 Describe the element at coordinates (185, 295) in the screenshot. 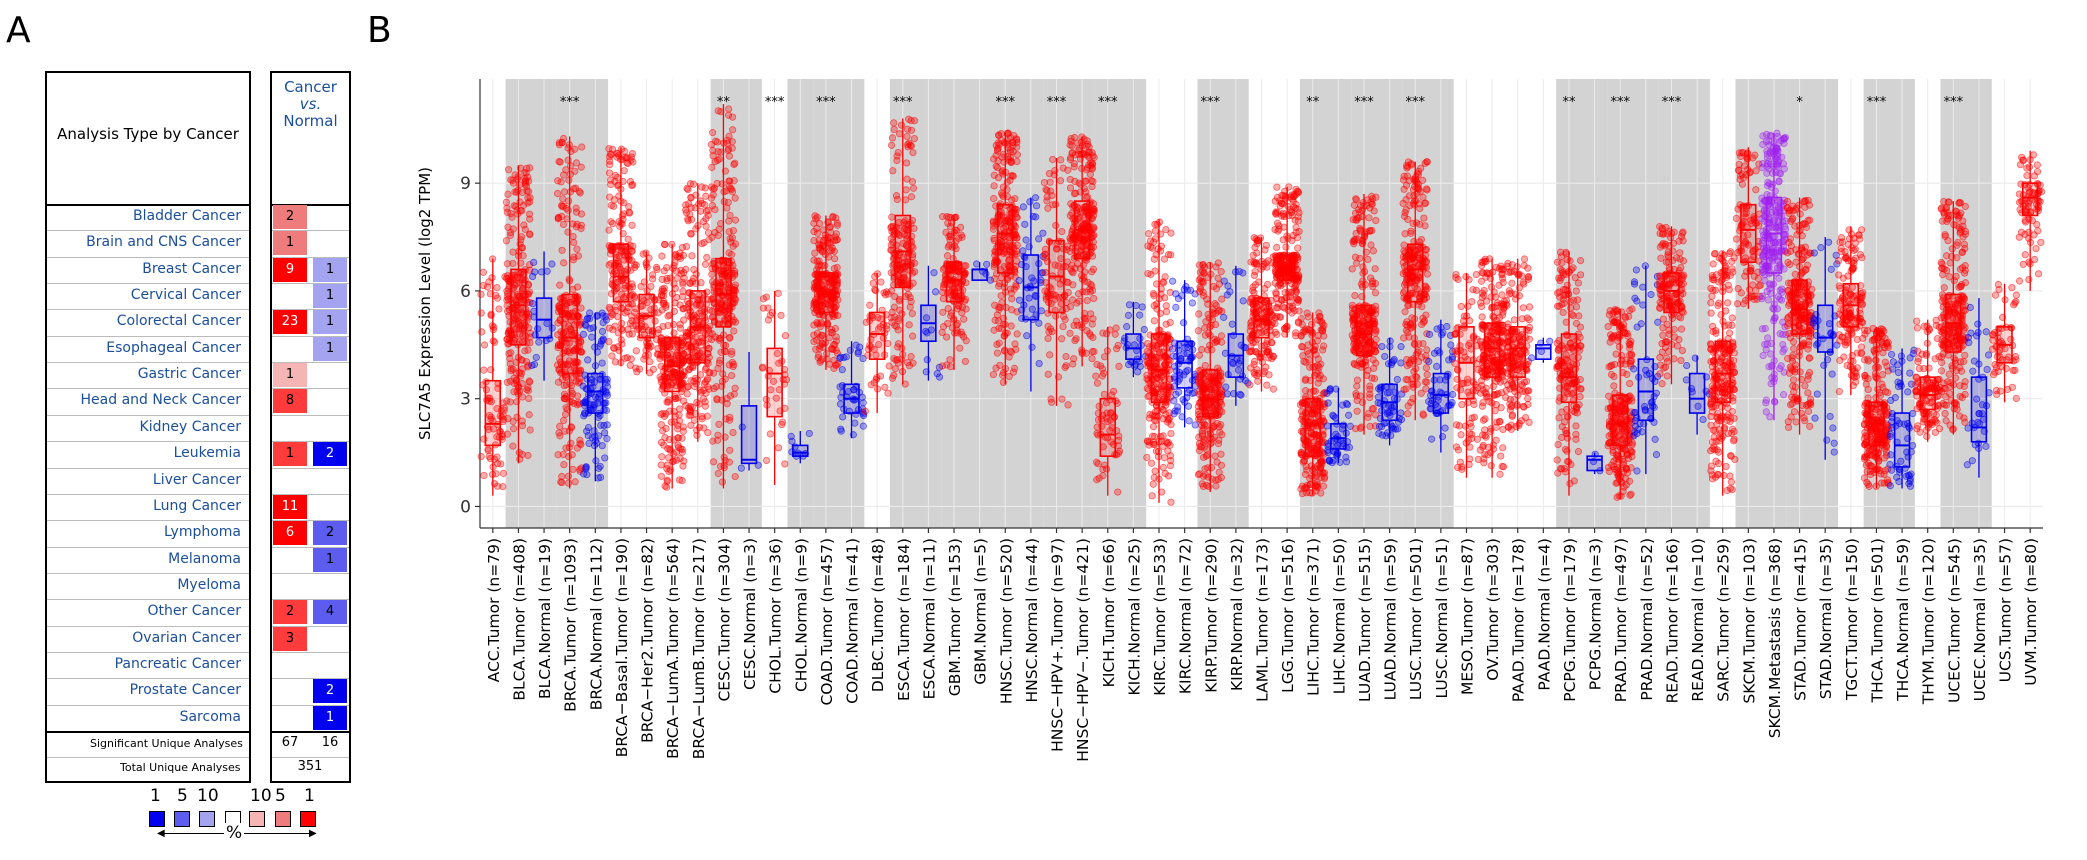

I see `cancer-name: Cervical Cancer` at that location.